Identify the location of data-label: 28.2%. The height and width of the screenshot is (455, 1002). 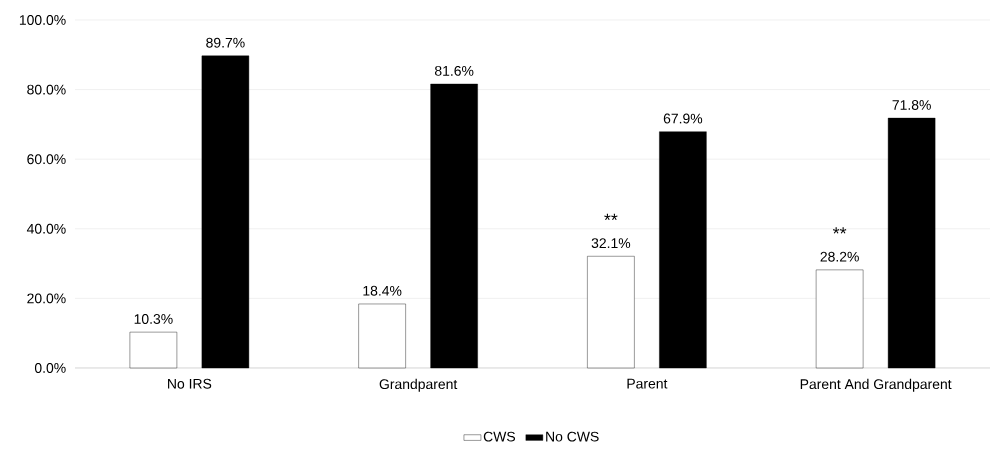
(839, 256).